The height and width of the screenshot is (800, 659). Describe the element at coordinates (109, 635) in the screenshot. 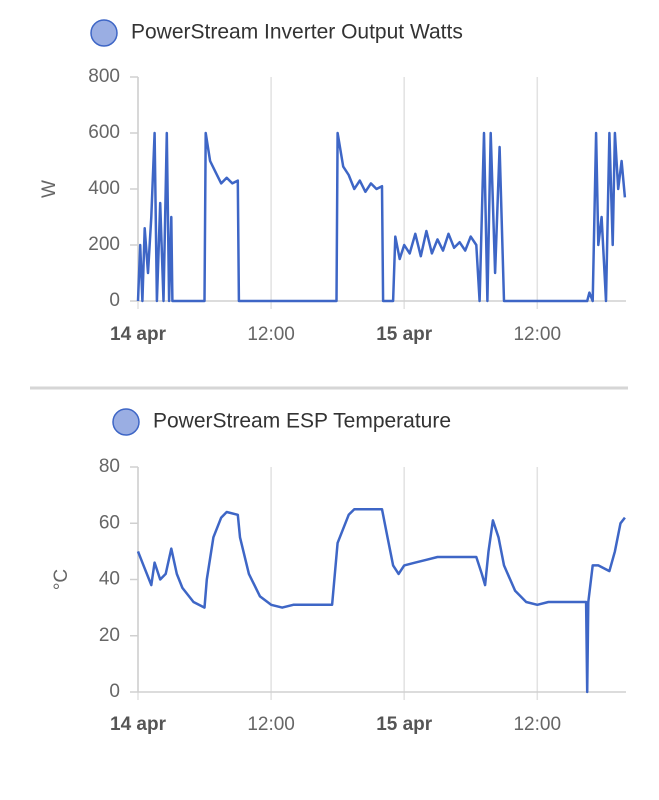

I see `y-tick-label: 20` at that location.